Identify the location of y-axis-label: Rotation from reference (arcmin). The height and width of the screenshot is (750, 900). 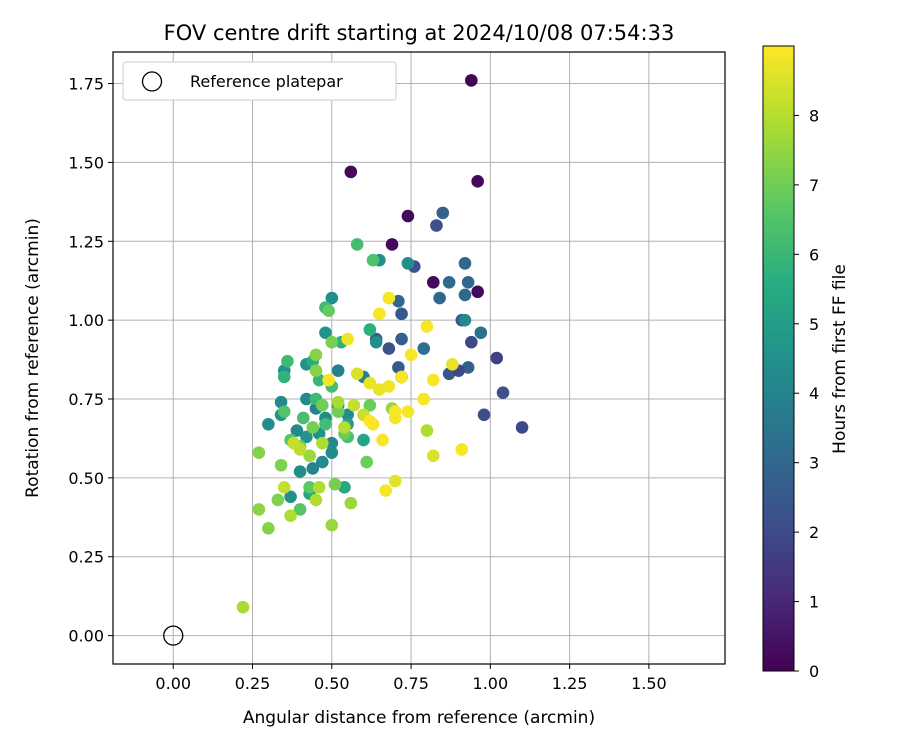
(33, 358).